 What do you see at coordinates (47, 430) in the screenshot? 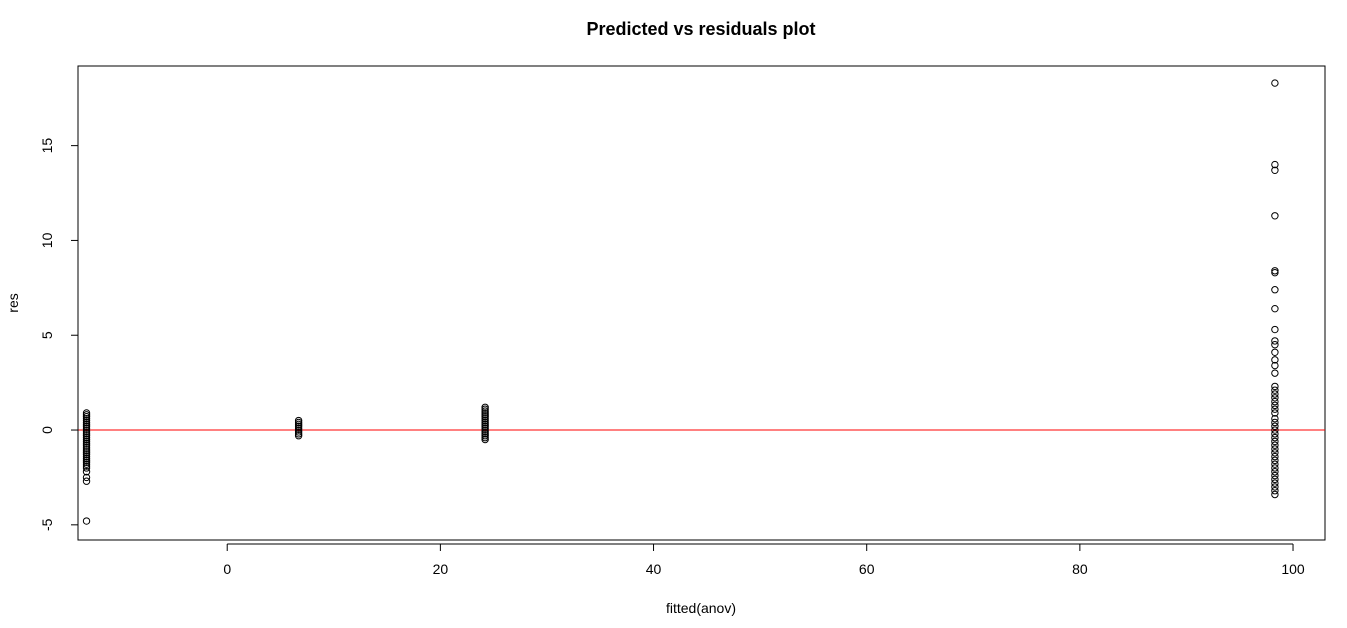
I see `y-tick-label: 0` at bounding box center [47, 430].